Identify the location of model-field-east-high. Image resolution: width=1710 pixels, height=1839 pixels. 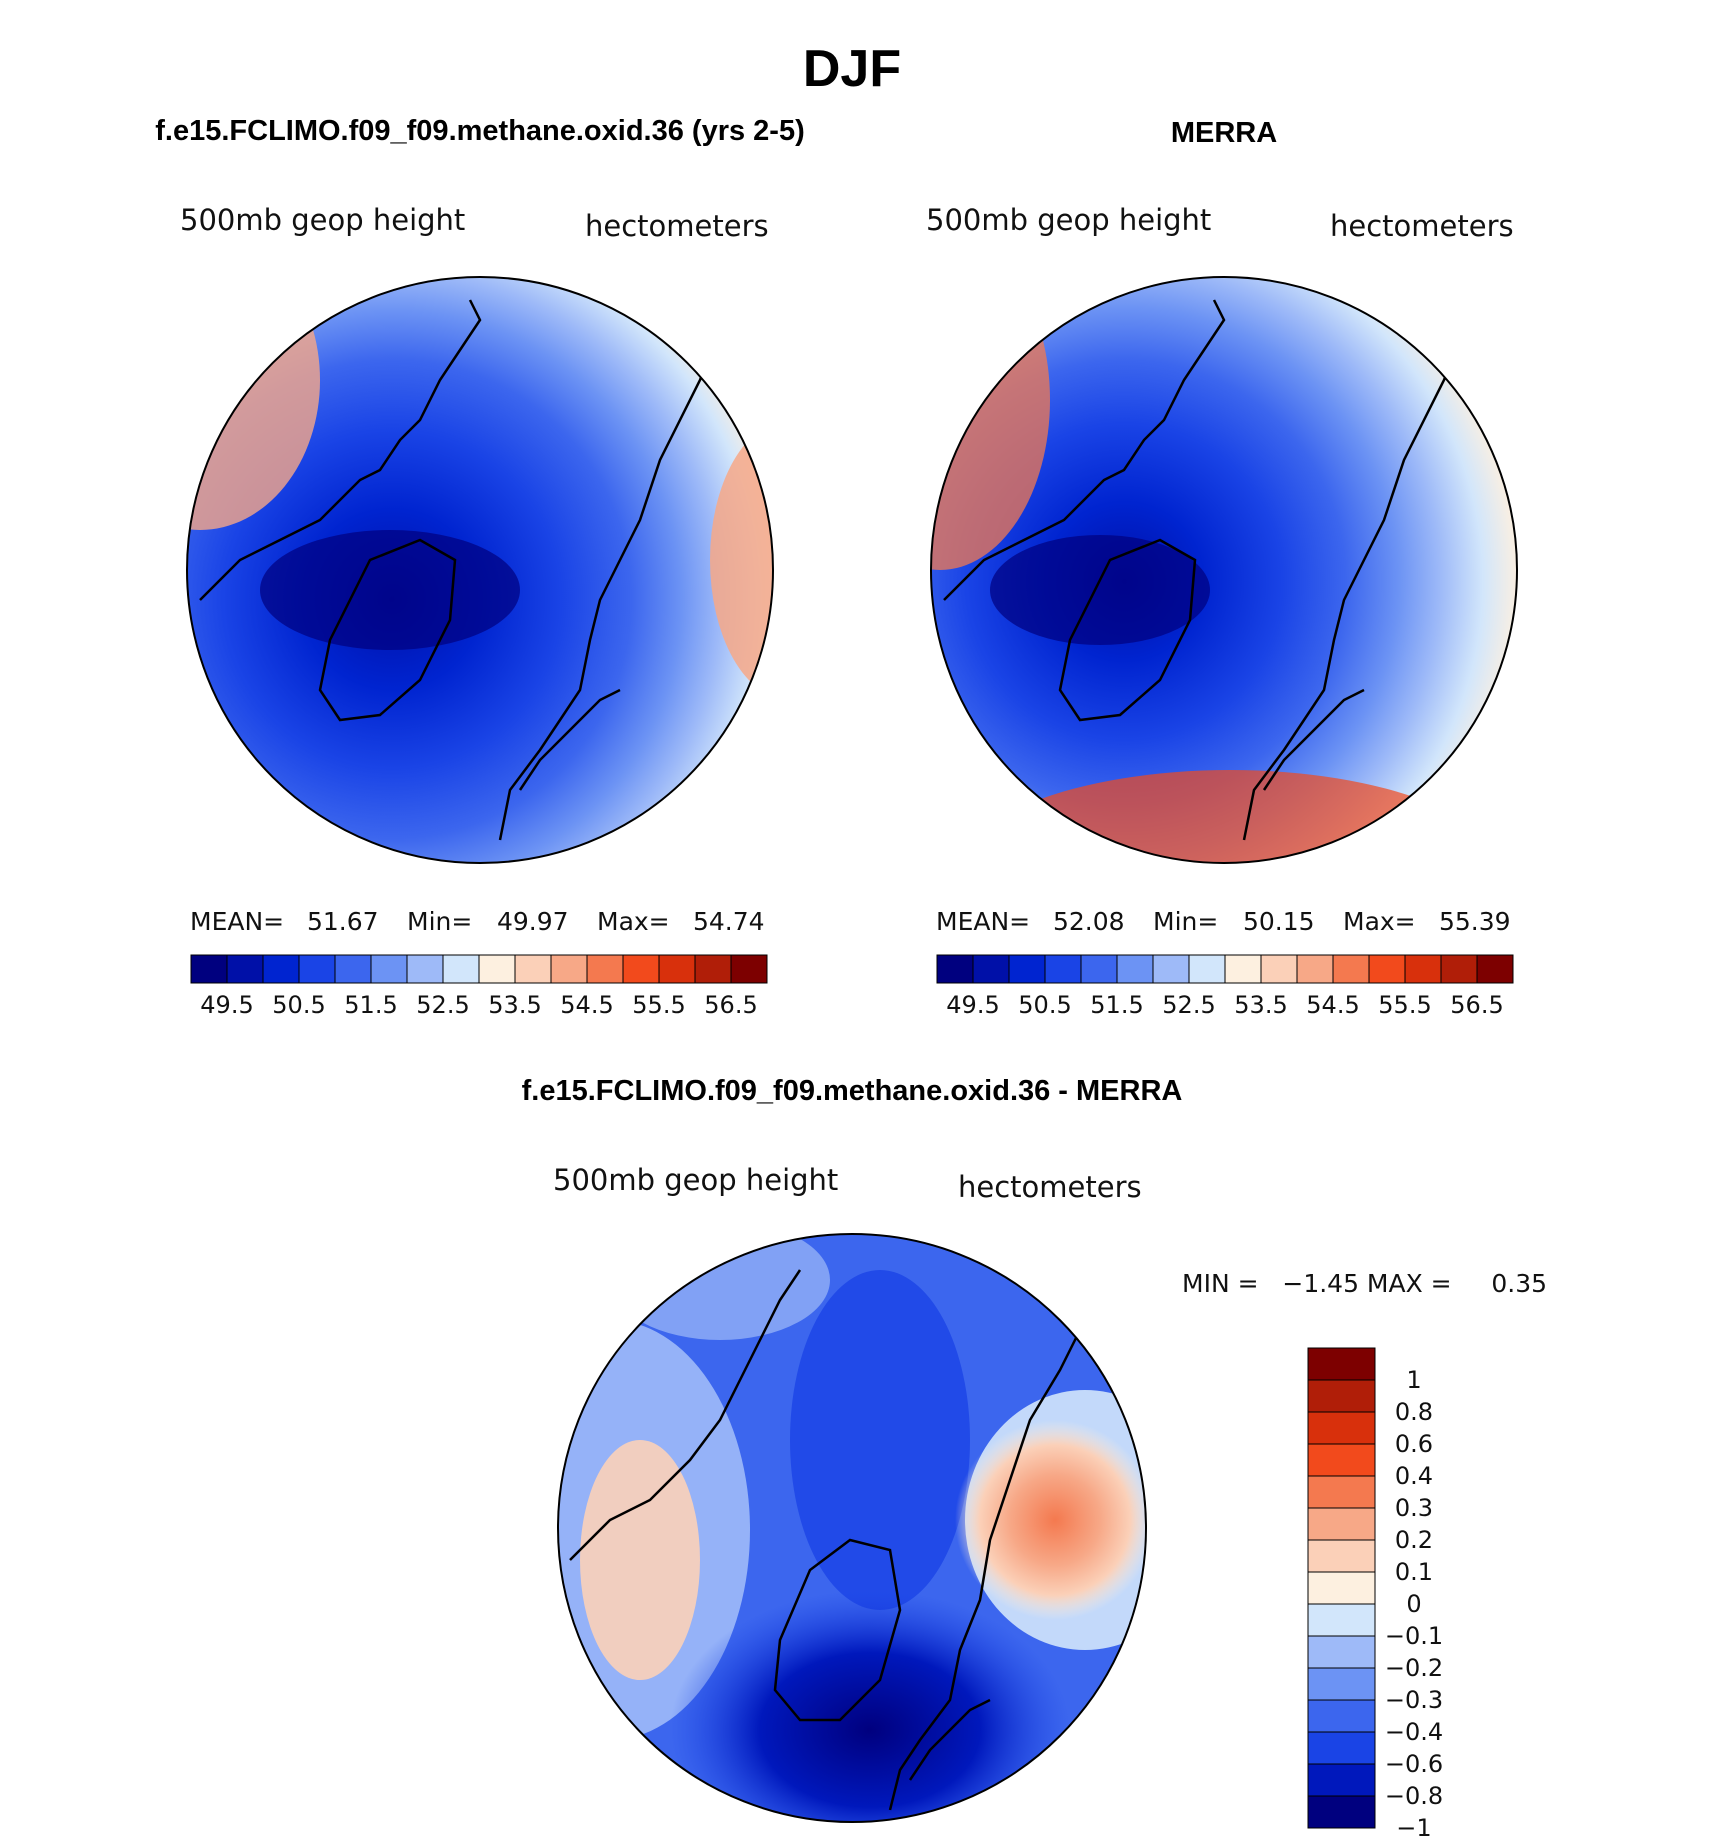
(741, 560).